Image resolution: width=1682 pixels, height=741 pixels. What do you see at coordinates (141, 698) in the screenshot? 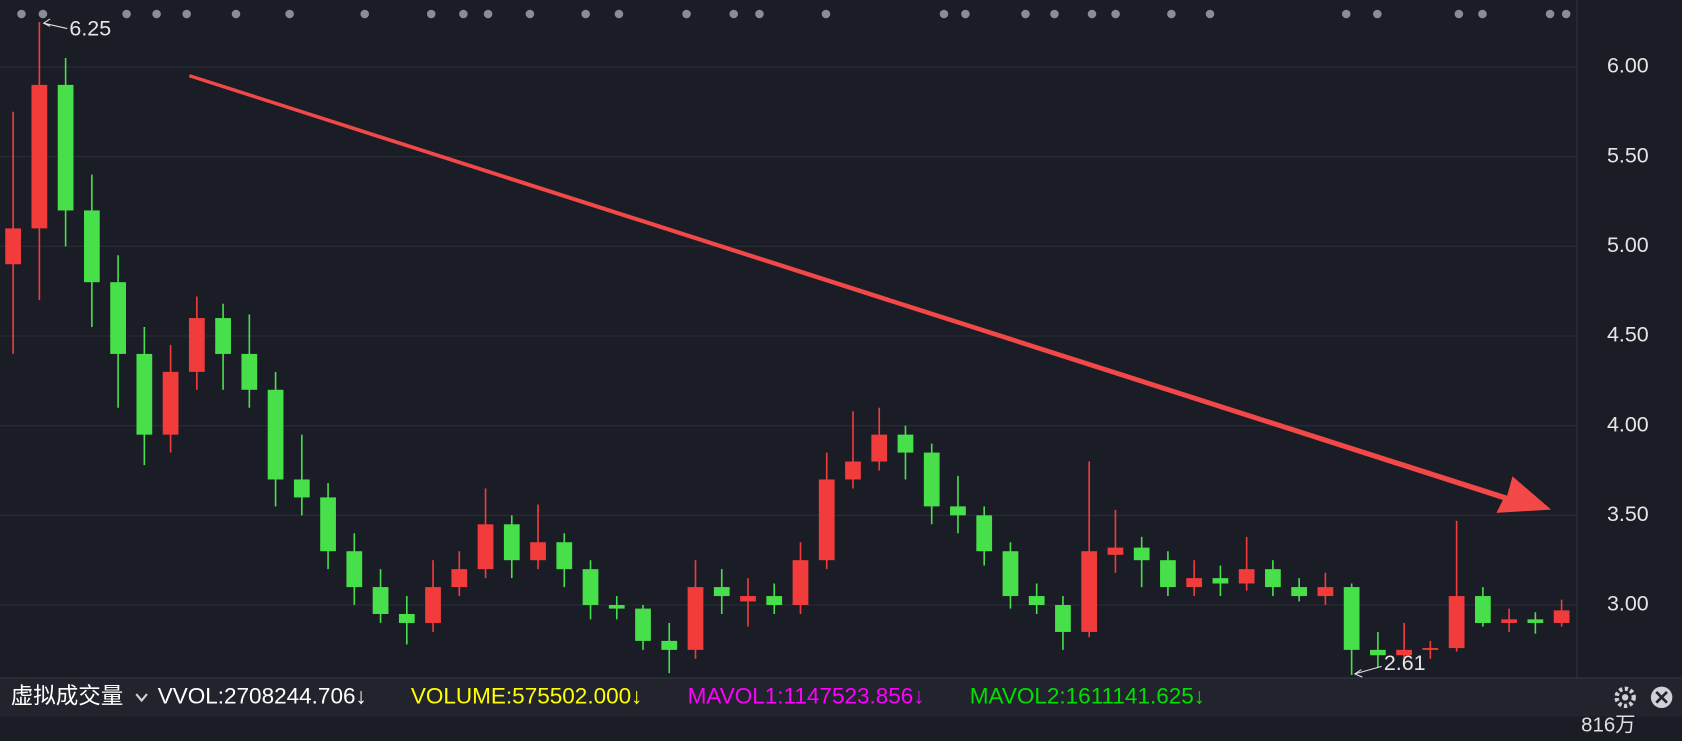
I see `dropdown` at bounding box center [141, 698].